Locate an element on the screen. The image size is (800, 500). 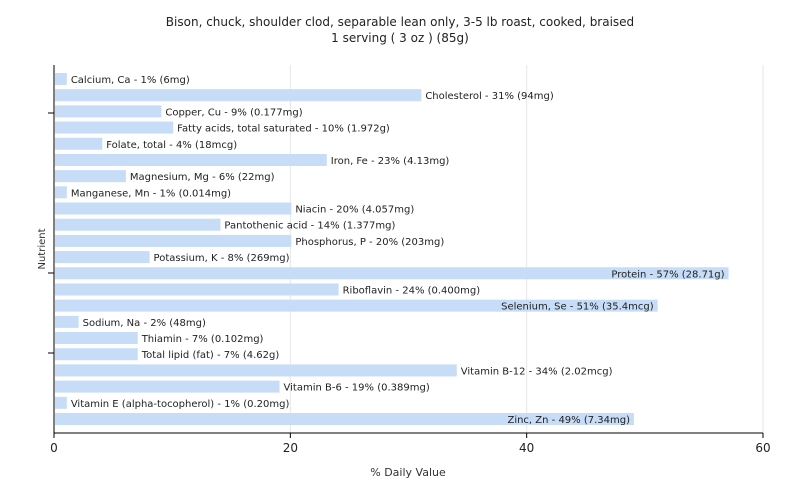
bar-label: Potassium, K - 8% (269mg) is located at coordinates (222, 258).